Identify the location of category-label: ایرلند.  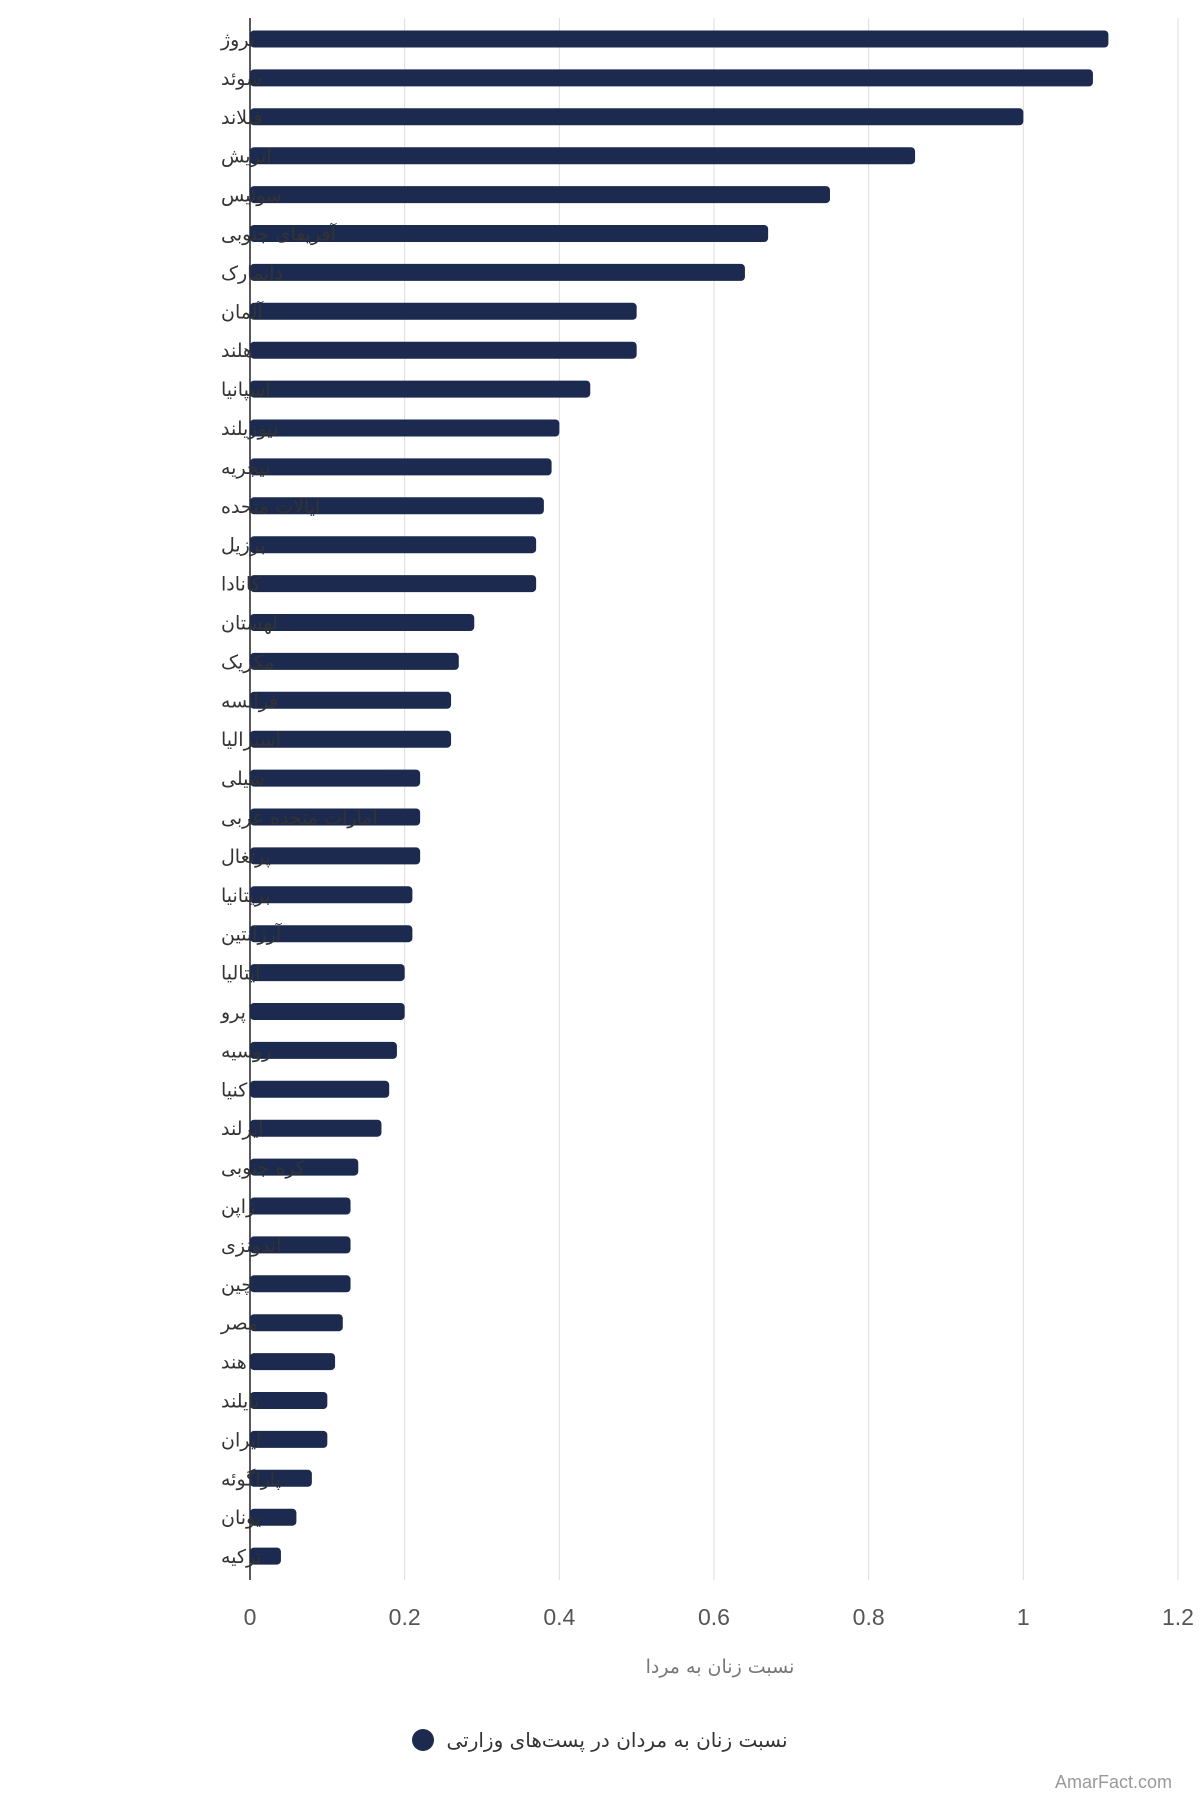
(242, 1129).